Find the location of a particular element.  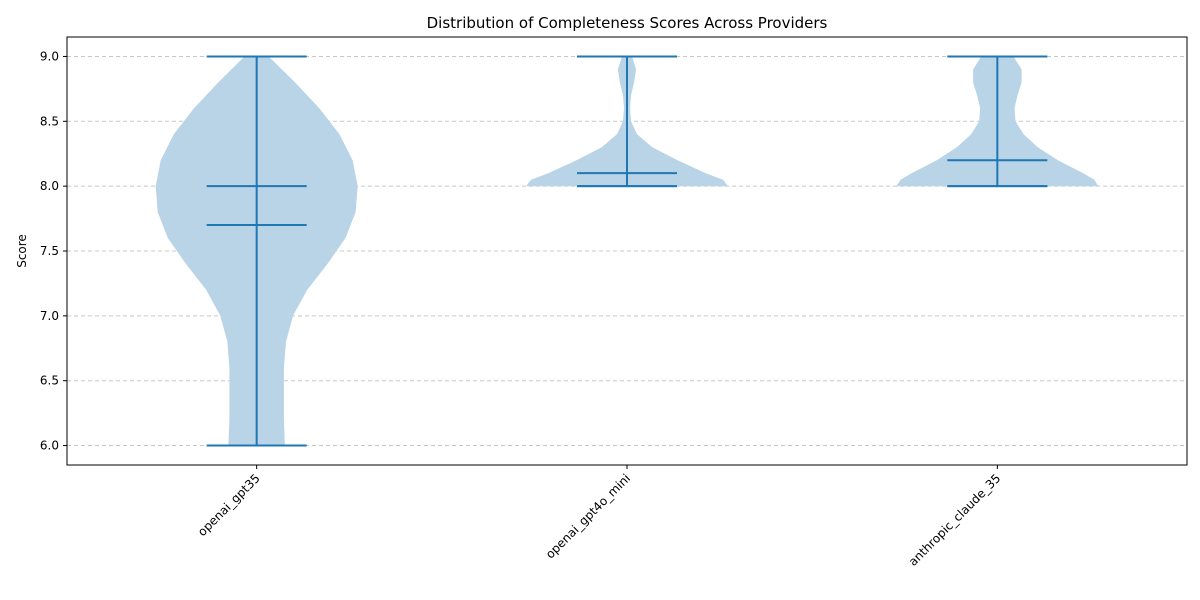

y-tick-label: 6.5 is located at coordinates (49, 381).